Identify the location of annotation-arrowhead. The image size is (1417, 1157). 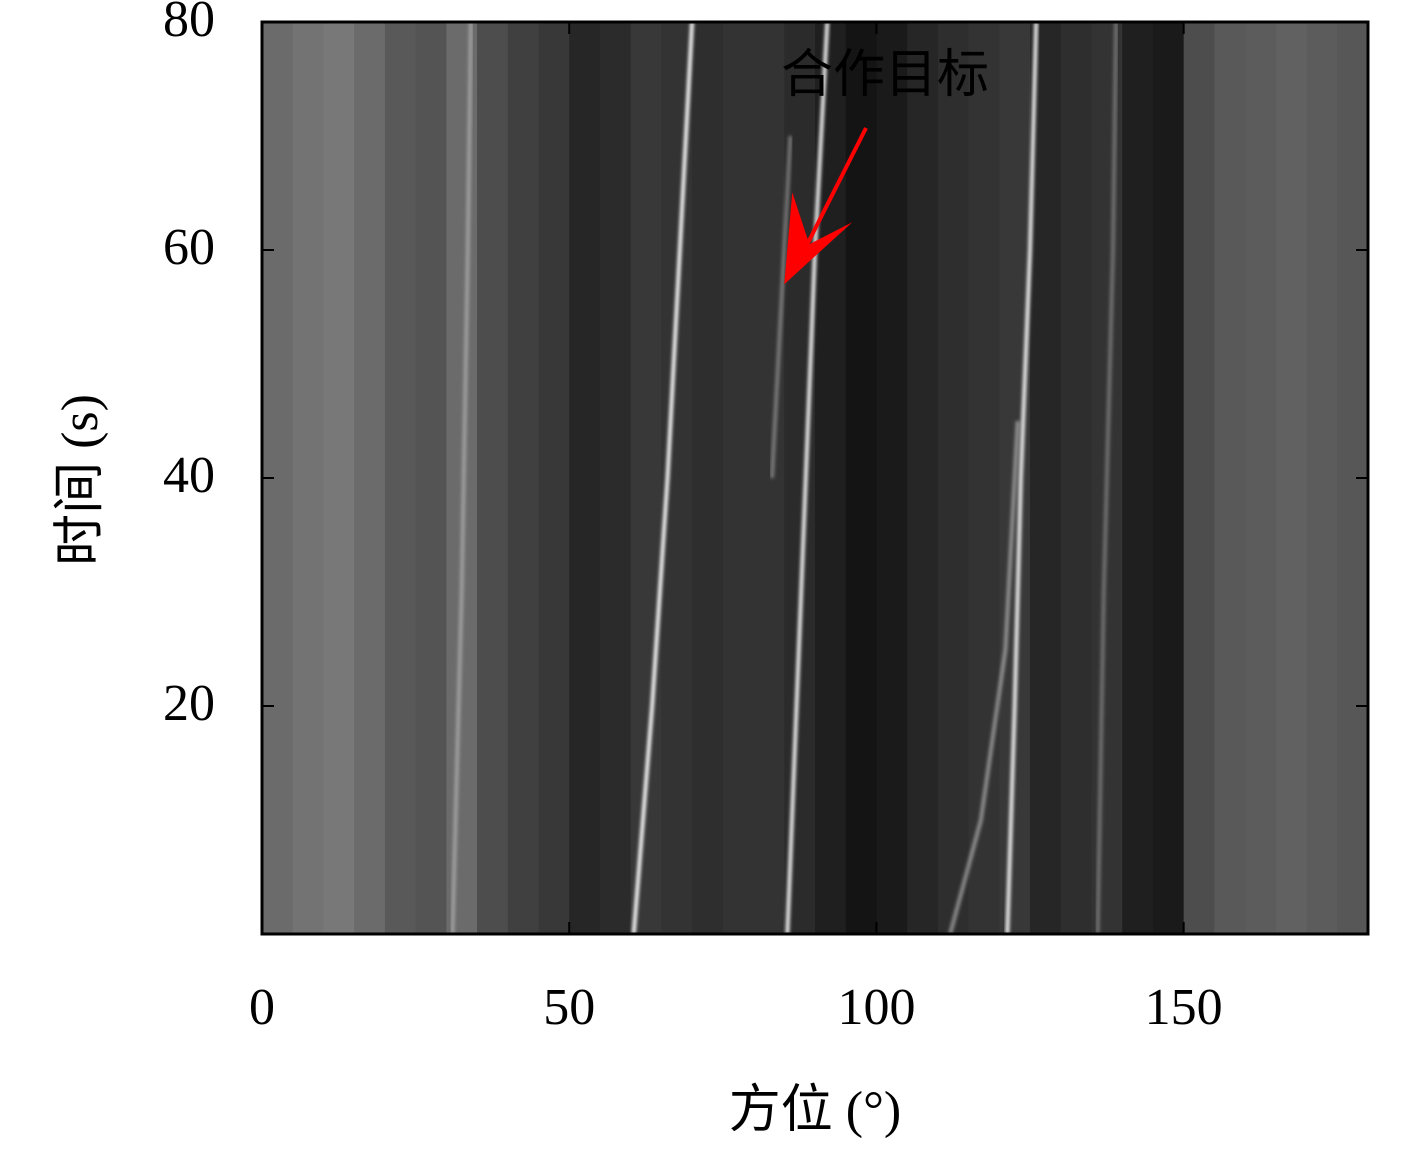
(818, 238).